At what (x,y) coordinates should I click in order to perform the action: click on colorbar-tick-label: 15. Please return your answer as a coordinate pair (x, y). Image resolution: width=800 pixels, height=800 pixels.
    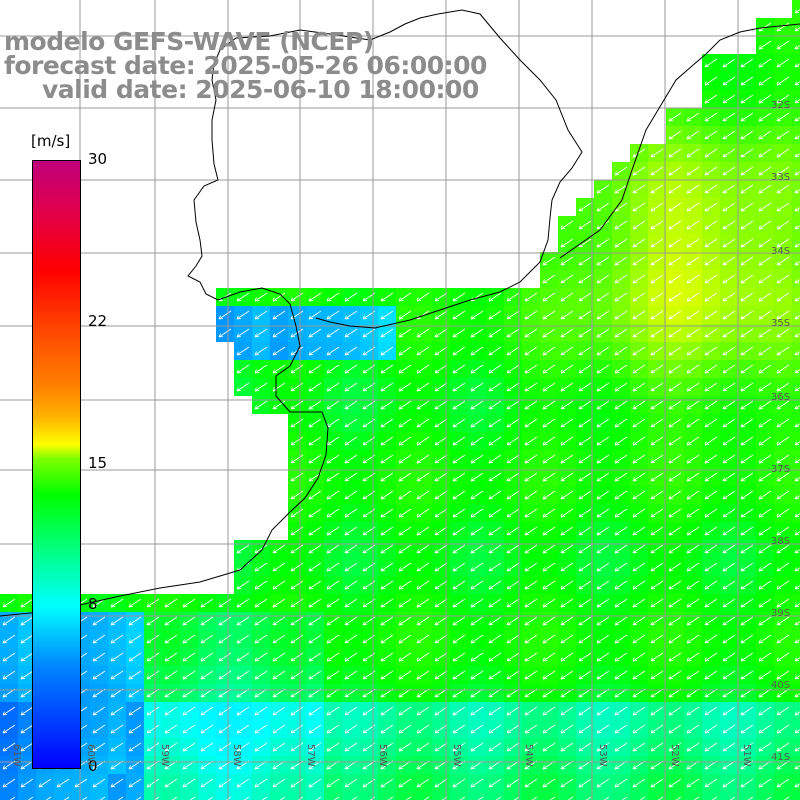
    Looking at the image, I should click on (98, 462).